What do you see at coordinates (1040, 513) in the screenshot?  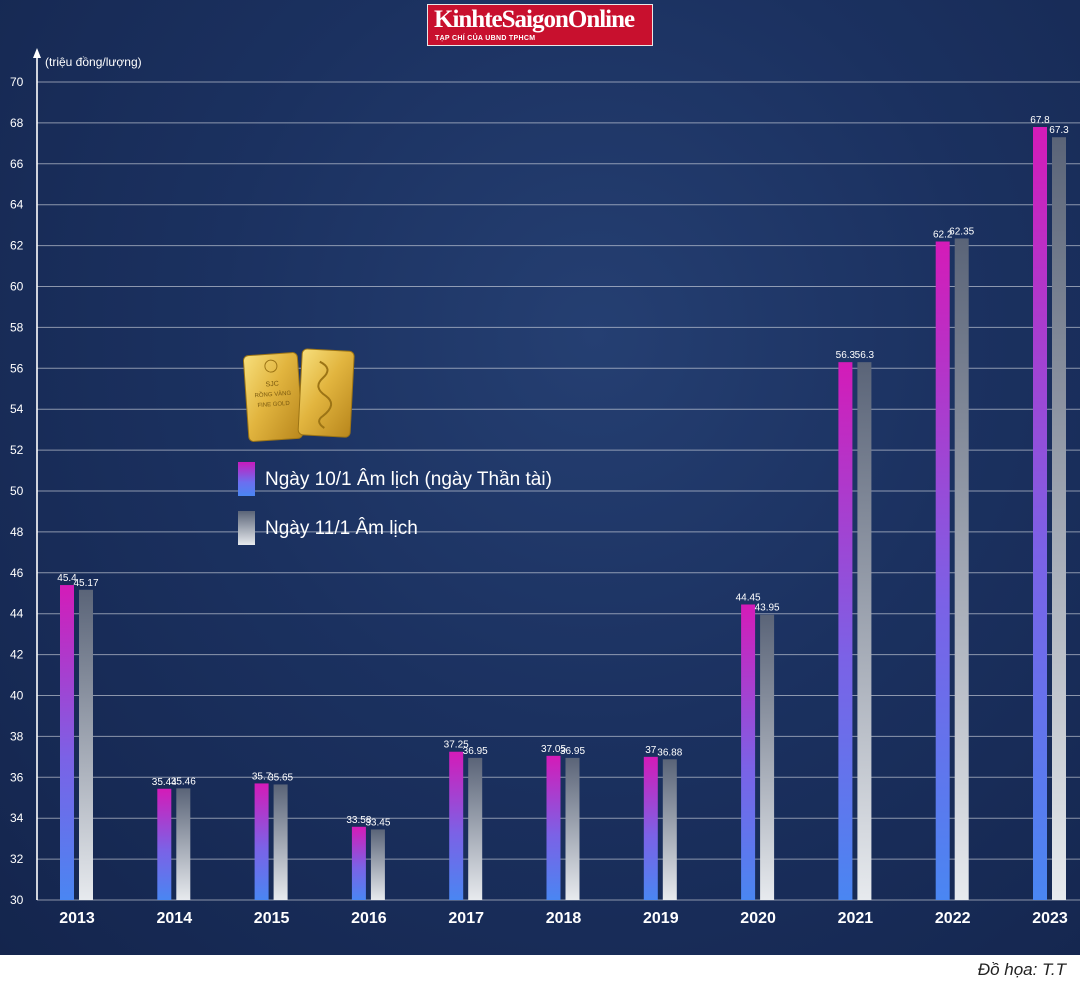 I see `bar-series-1-2023` at bounding box center [1040, 513].